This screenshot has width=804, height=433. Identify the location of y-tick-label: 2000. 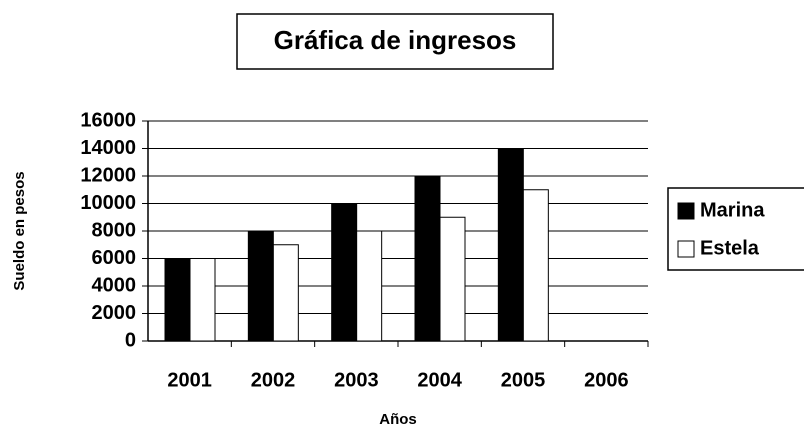
(114, 313).